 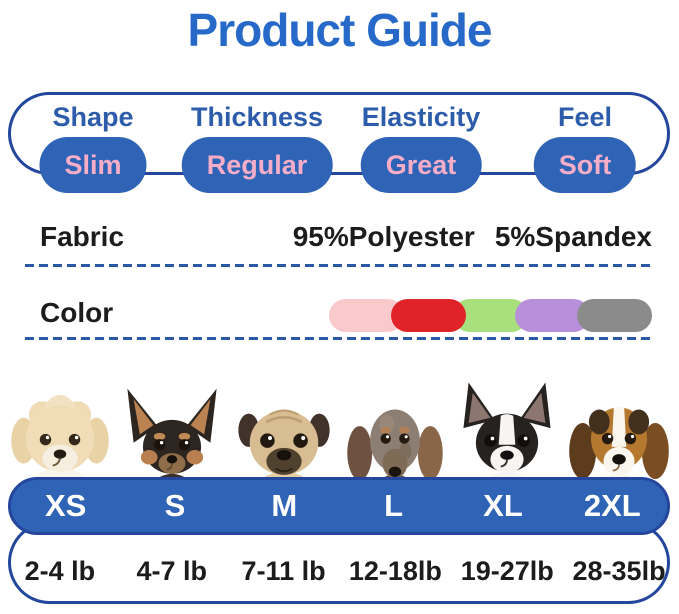 I want to click on spec-column-thickness: Thickness Regular, so click(x=257, y=144).